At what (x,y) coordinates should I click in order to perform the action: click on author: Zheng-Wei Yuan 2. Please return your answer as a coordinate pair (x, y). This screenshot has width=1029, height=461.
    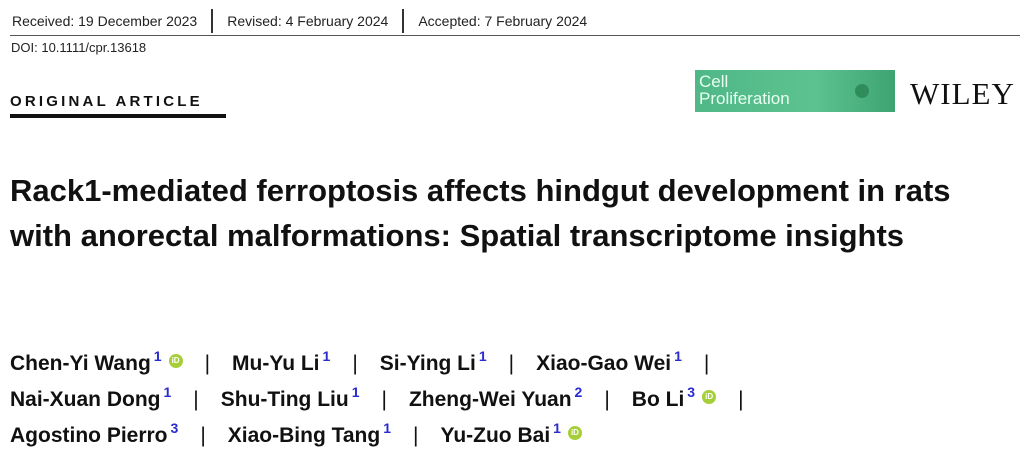
    Looking at the image, I should click on (495, 398).